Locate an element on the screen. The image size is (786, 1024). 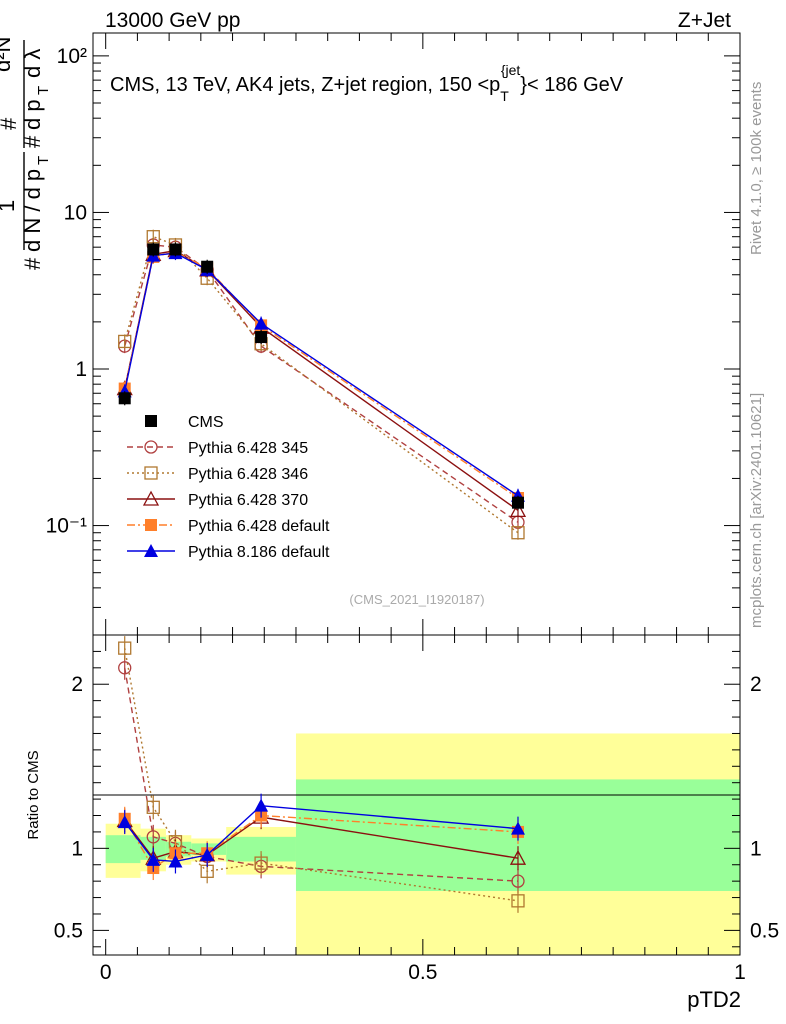
series-line-pythia-6-428-default is located at coordinates (321, 375).